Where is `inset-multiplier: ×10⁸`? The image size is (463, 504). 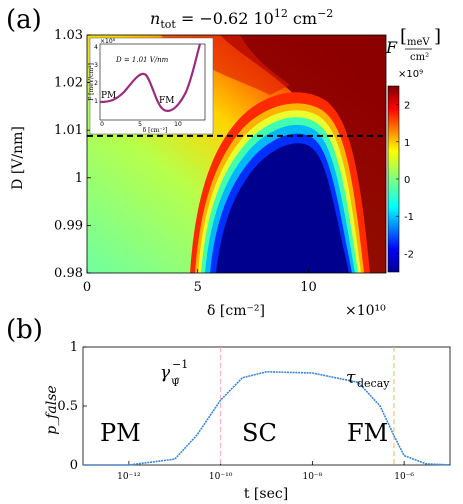 inset-multiplier: ×10⁸ is located at coordinates (108, 41).